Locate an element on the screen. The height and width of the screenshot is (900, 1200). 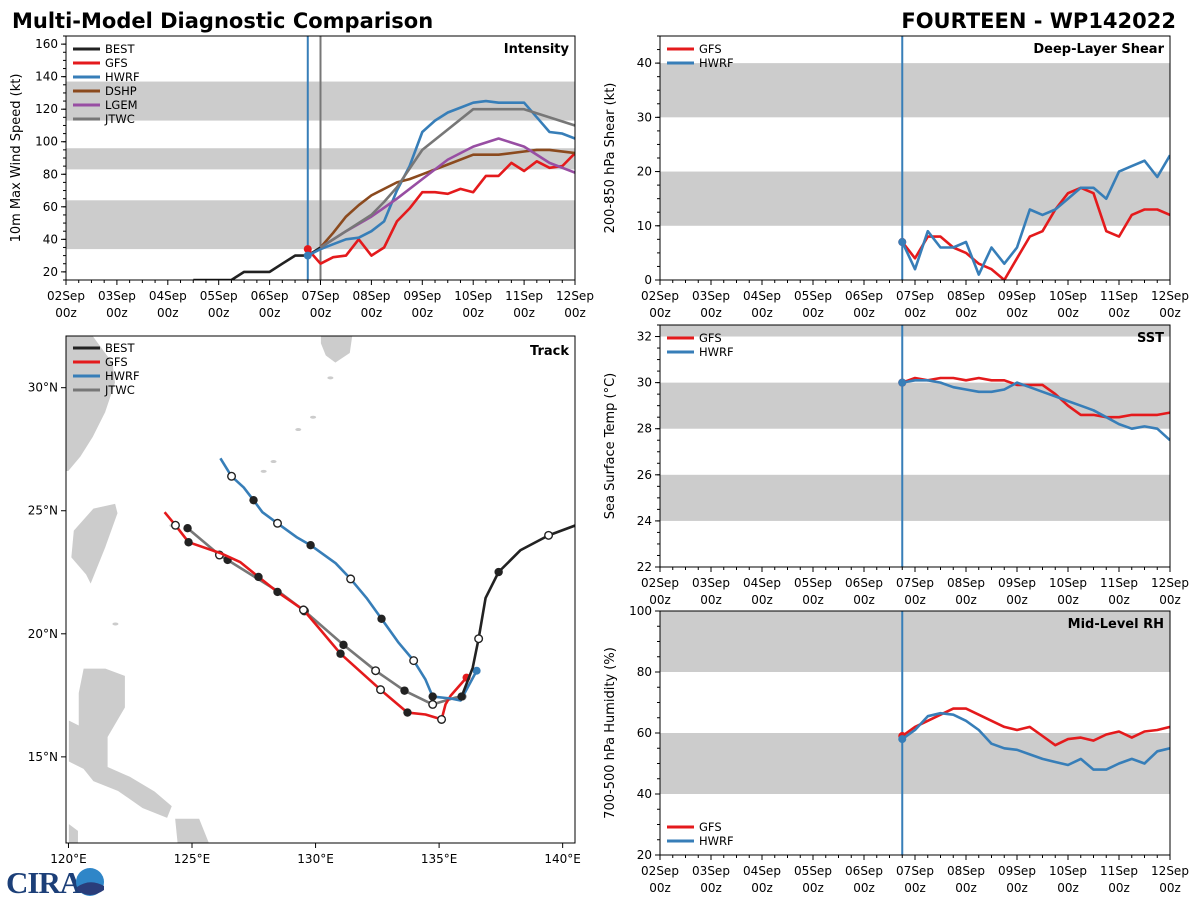
plot-area is located at coordinates (320, 158).